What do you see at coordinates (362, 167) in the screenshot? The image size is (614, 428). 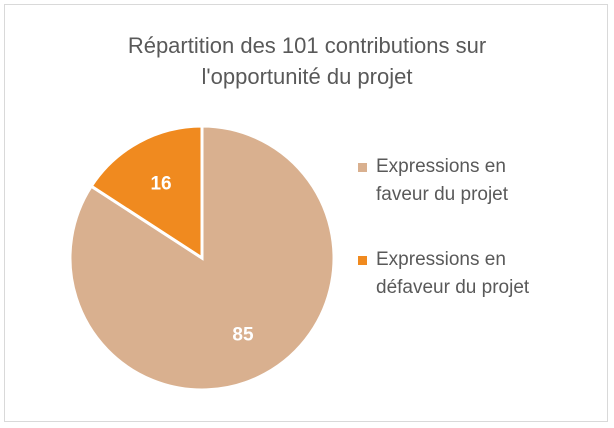 I see `legend-swatch-favour` at bounding box center [362, 167].